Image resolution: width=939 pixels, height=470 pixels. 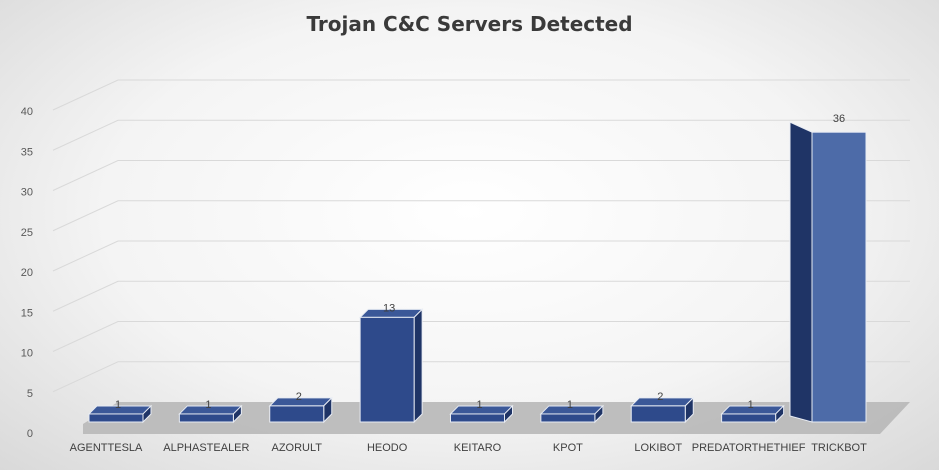 What do you see at coordinates (27, 354) in the screenshot?
I see `y-tick-label: 10` at bounding box center [27, 354].